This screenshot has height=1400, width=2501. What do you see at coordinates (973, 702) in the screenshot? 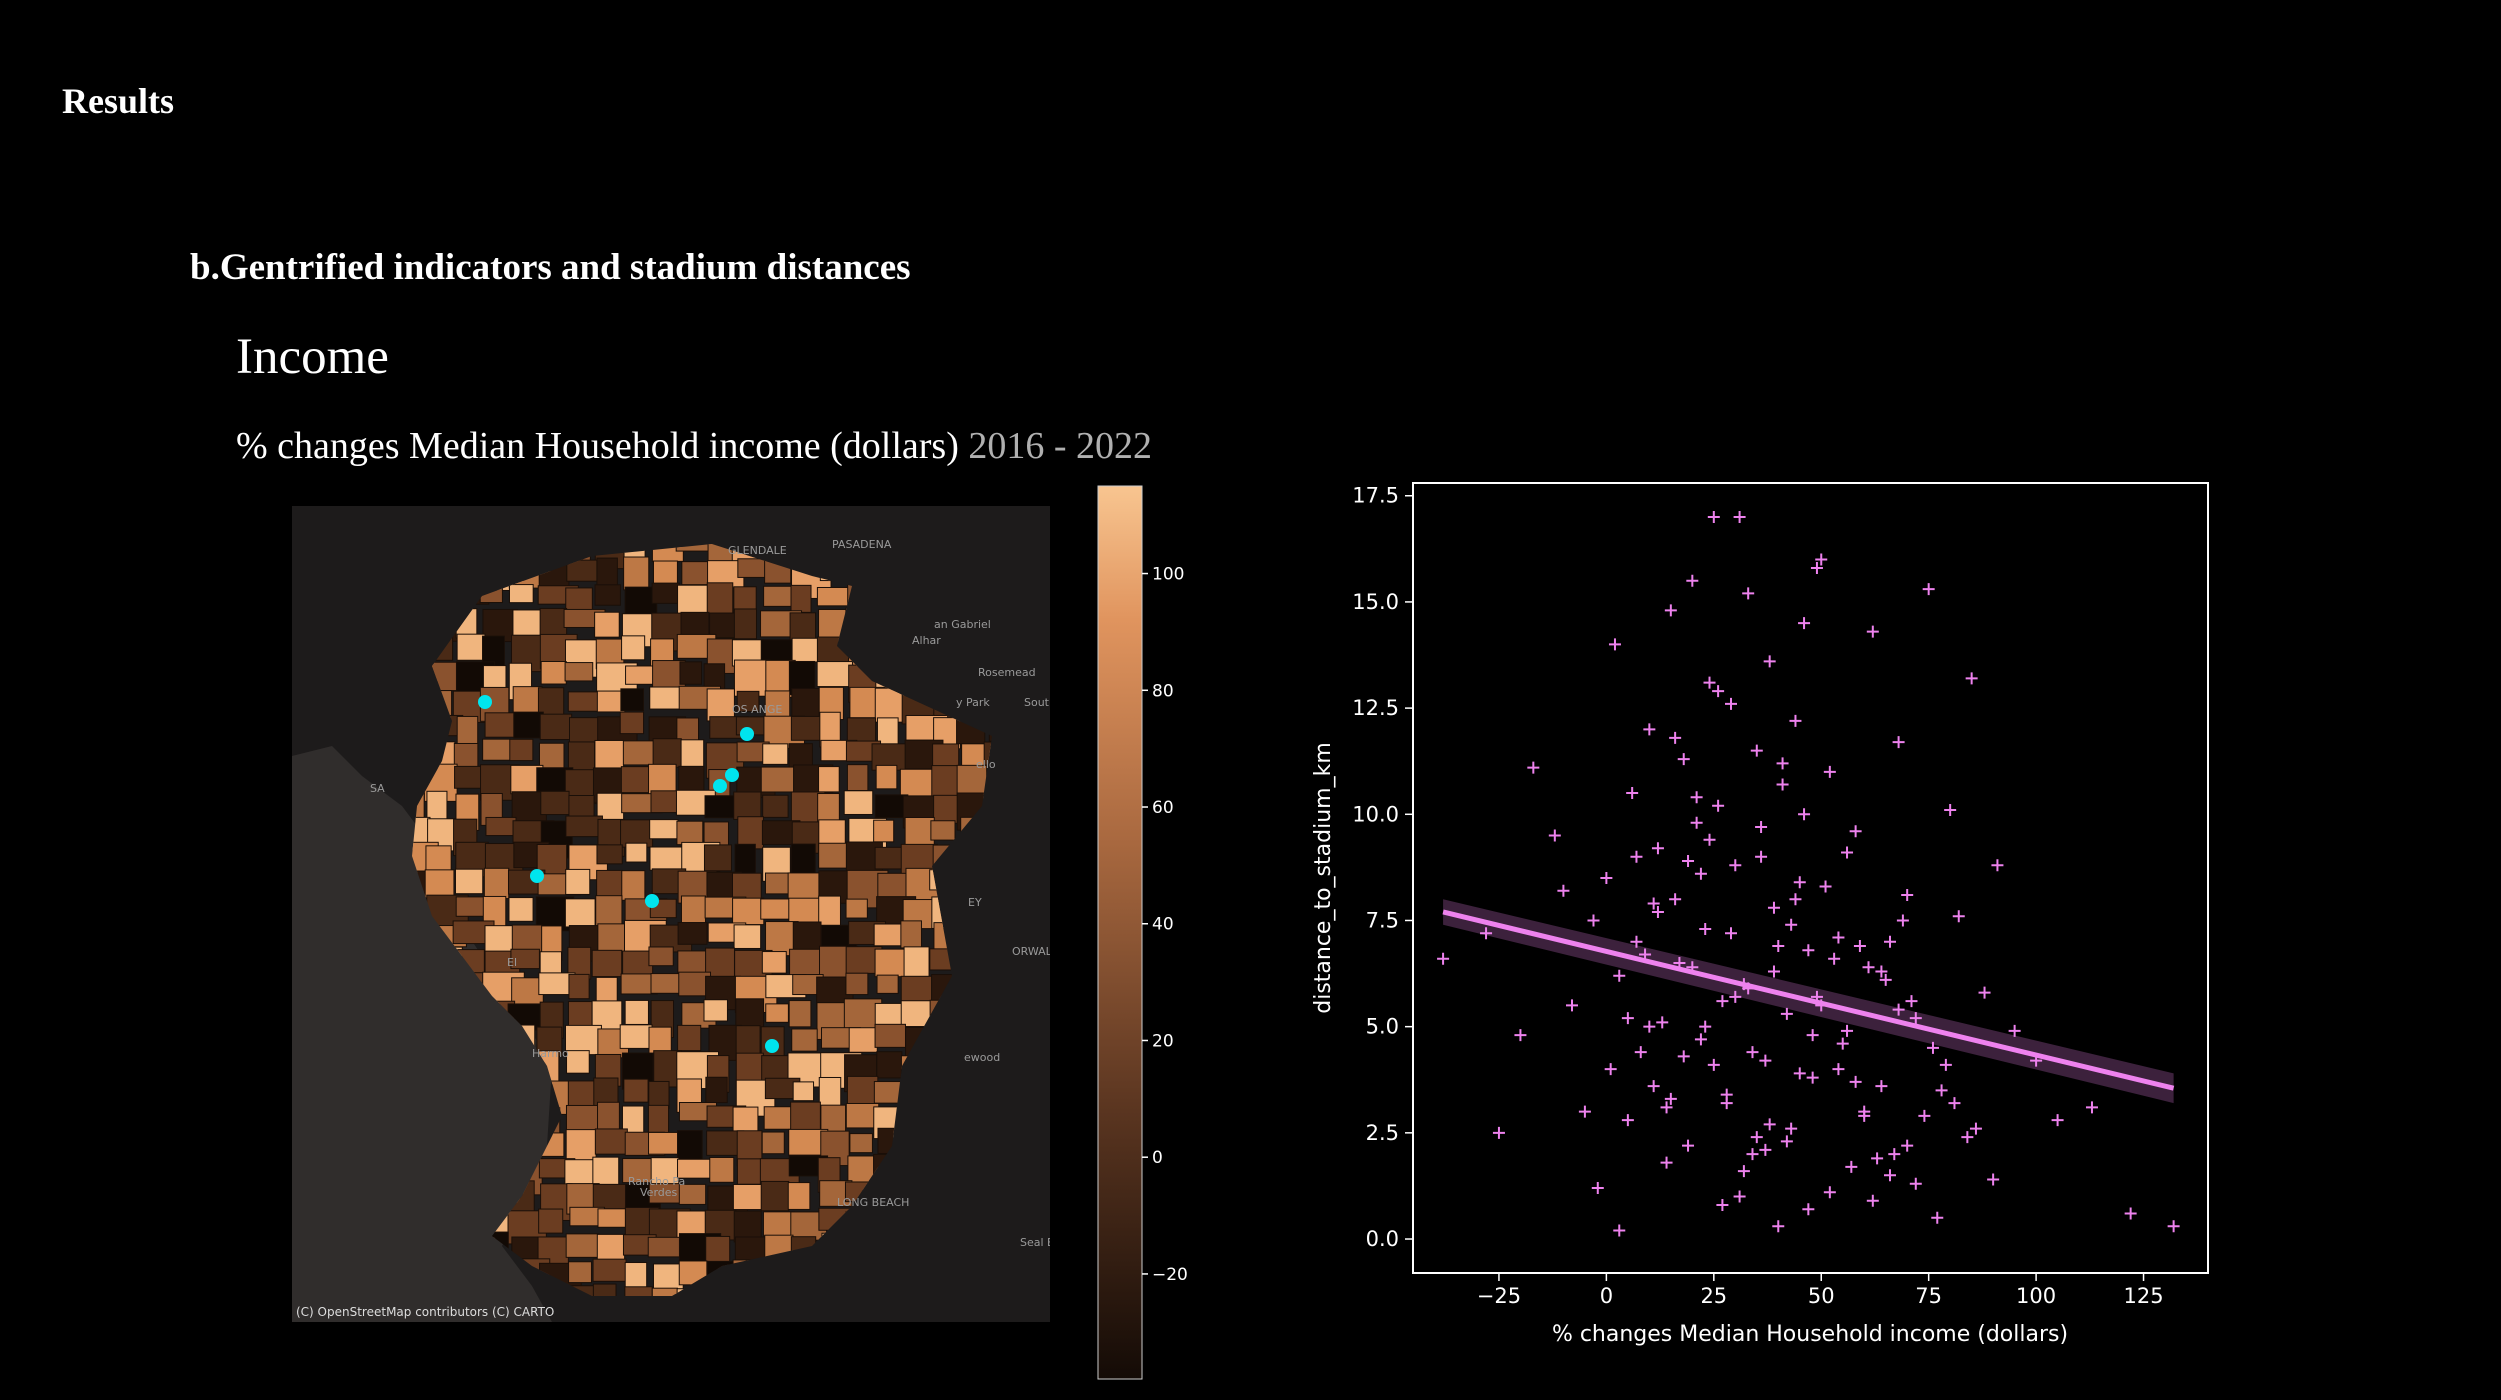
I see `place-label: y Park` at bounding box center [973, 702].